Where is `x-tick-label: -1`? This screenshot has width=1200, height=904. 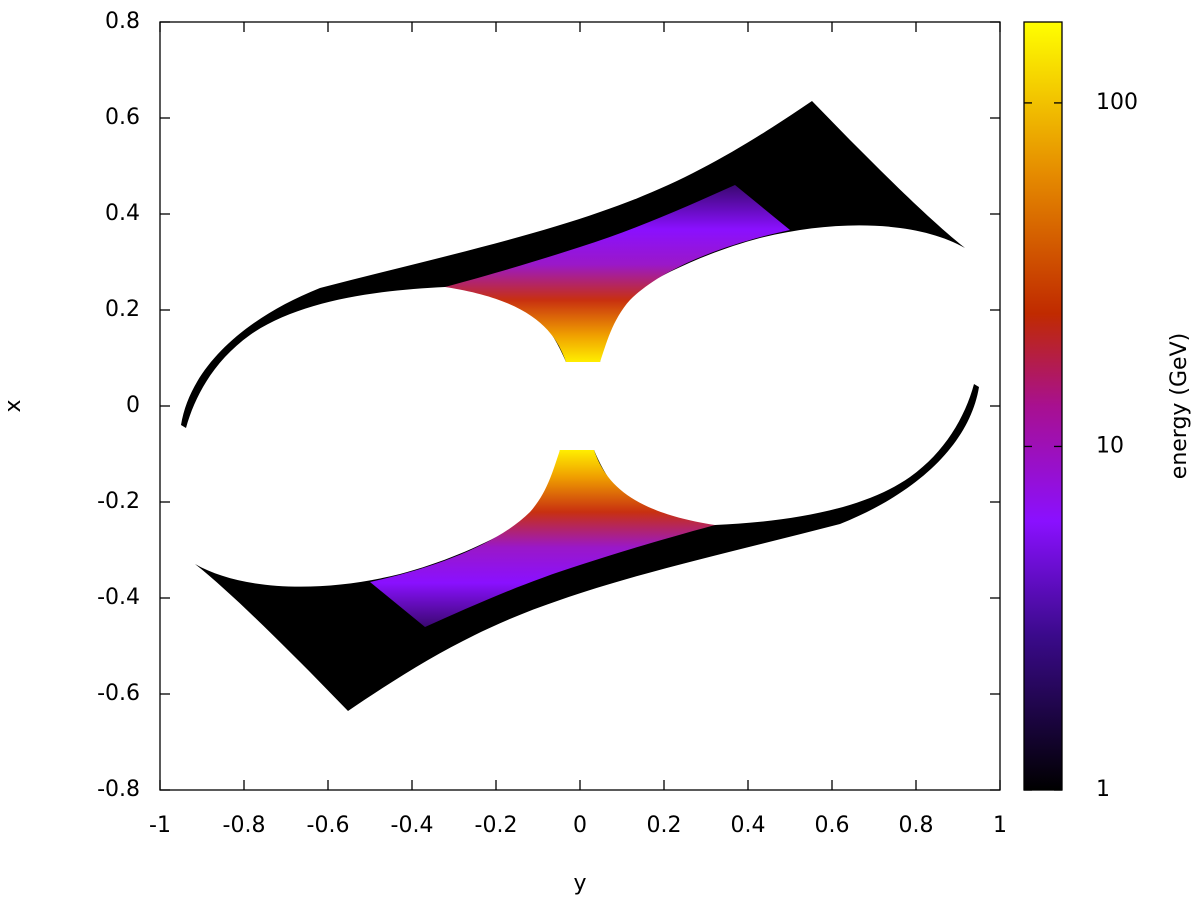 x-tick-label: -1 is located at coordinates (160, 825).